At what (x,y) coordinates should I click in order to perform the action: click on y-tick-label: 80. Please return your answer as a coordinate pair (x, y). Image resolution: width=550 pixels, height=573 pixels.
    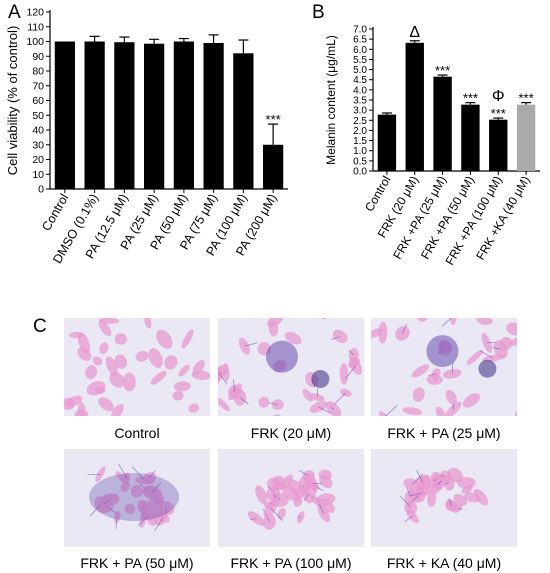
    Looking at the image, I should click on (38, 72).